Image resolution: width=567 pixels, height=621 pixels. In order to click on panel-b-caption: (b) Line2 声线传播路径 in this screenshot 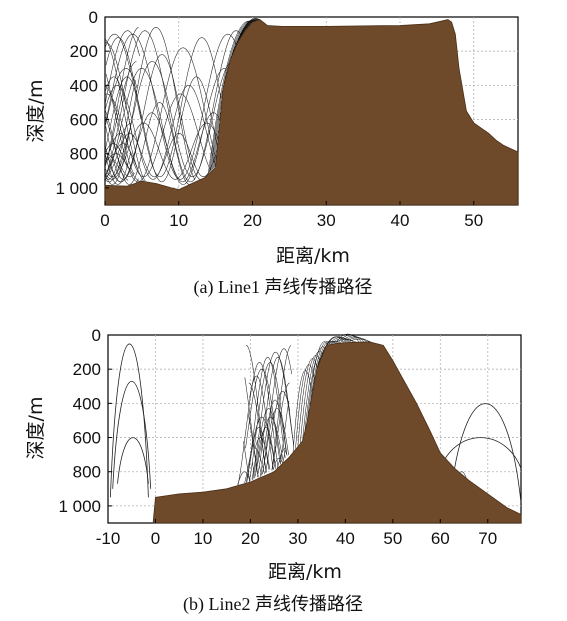, I will do `click(273, 604)`.